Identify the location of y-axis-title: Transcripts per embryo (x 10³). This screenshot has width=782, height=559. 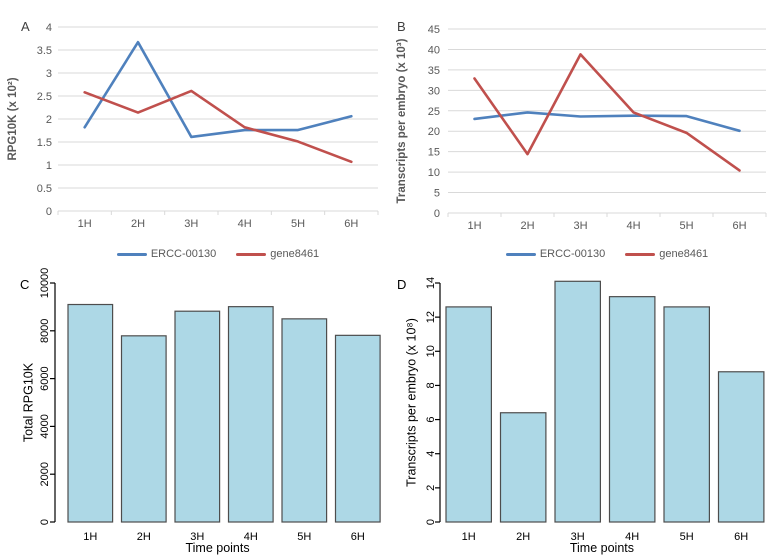
(402, 120).